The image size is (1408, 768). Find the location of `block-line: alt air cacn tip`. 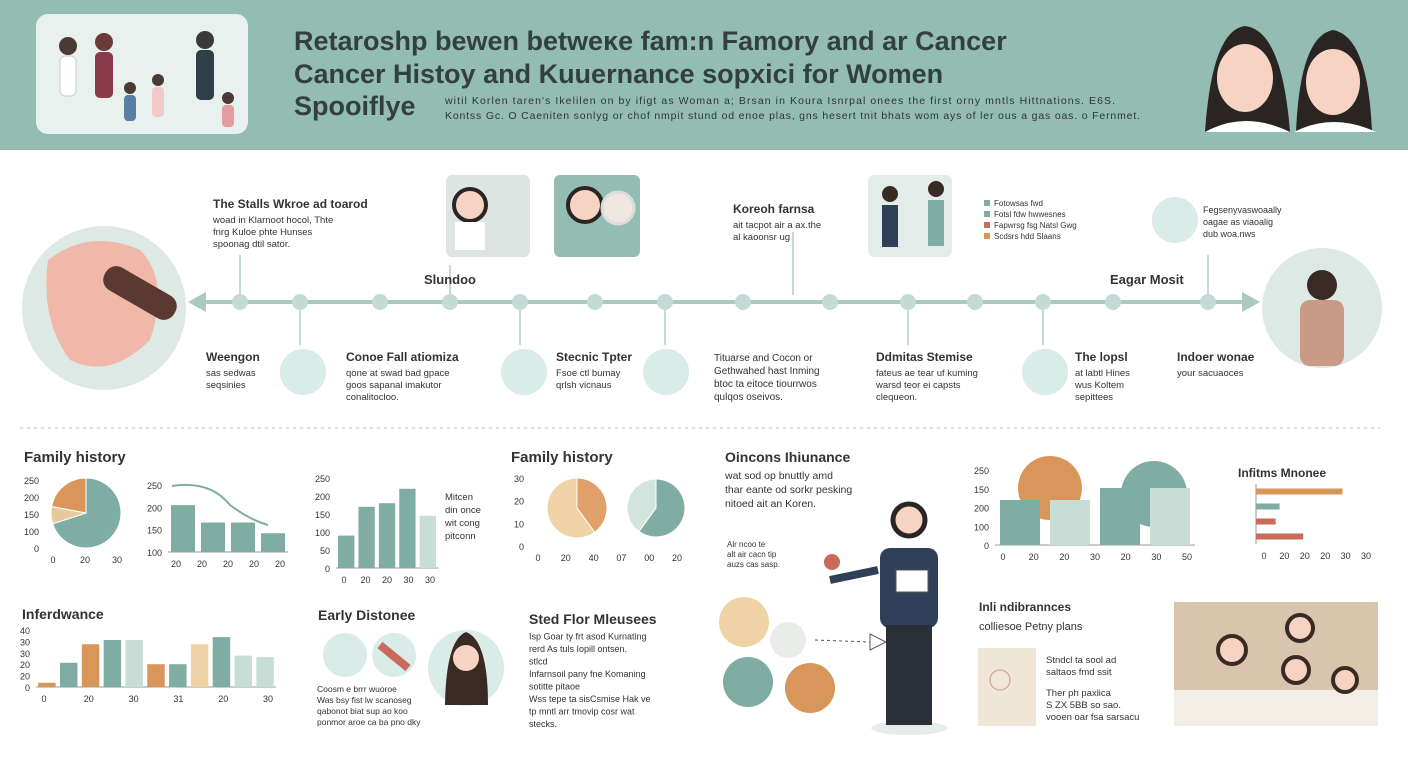

block-line: alt air cacn tip is located at coordinates (752, 554).